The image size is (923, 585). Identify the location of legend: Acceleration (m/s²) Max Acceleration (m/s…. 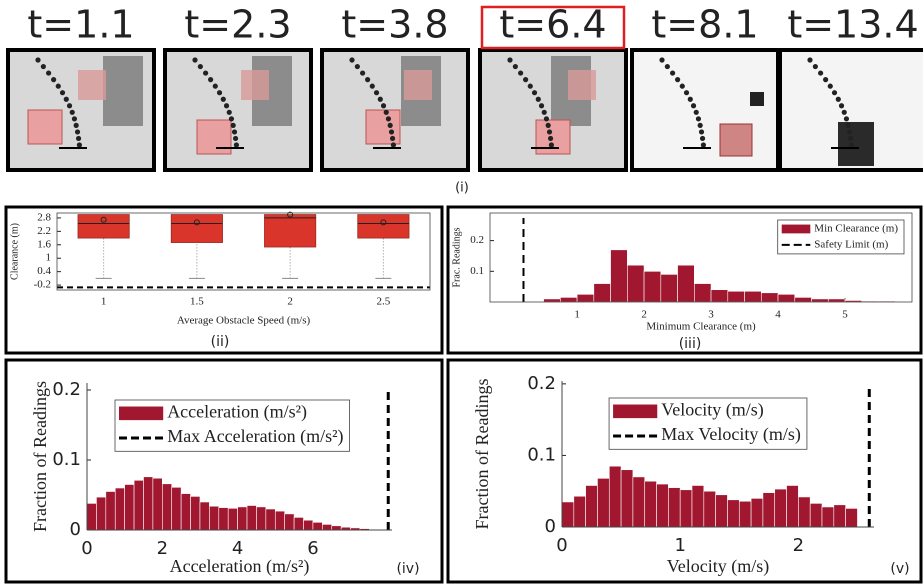
(232, 425).